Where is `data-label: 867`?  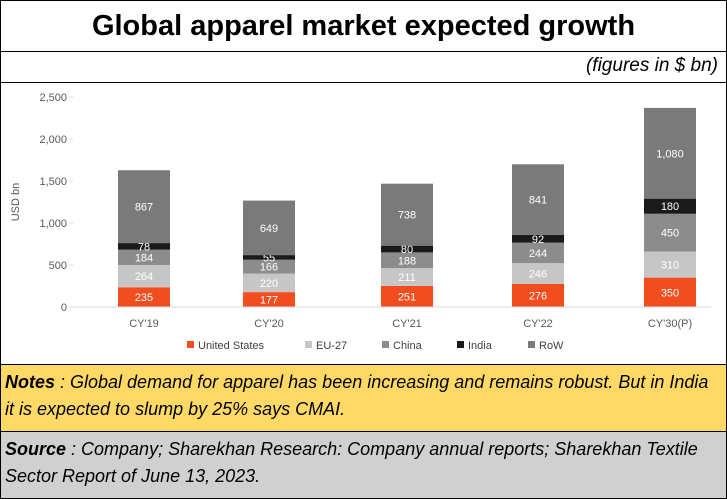 data-label: 867 is located at coordinates (144, 208).